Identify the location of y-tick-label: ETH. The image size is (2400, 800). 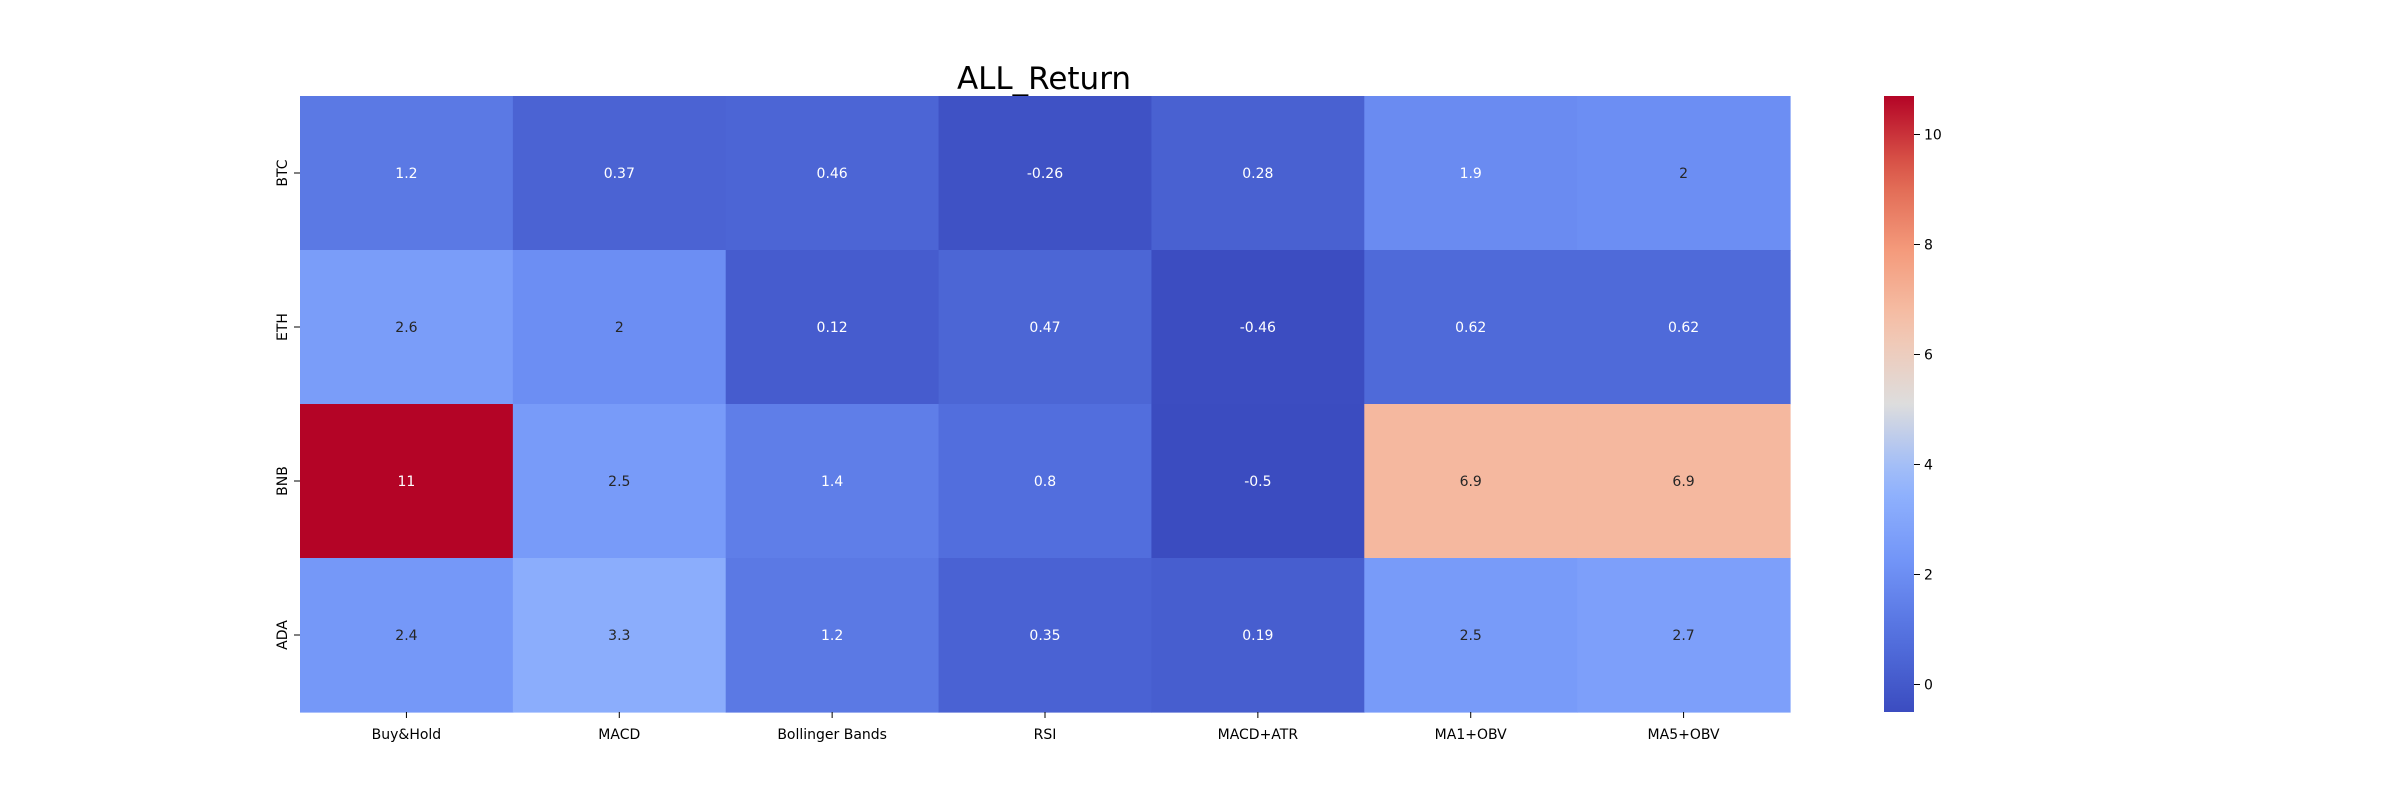
(283, 327).